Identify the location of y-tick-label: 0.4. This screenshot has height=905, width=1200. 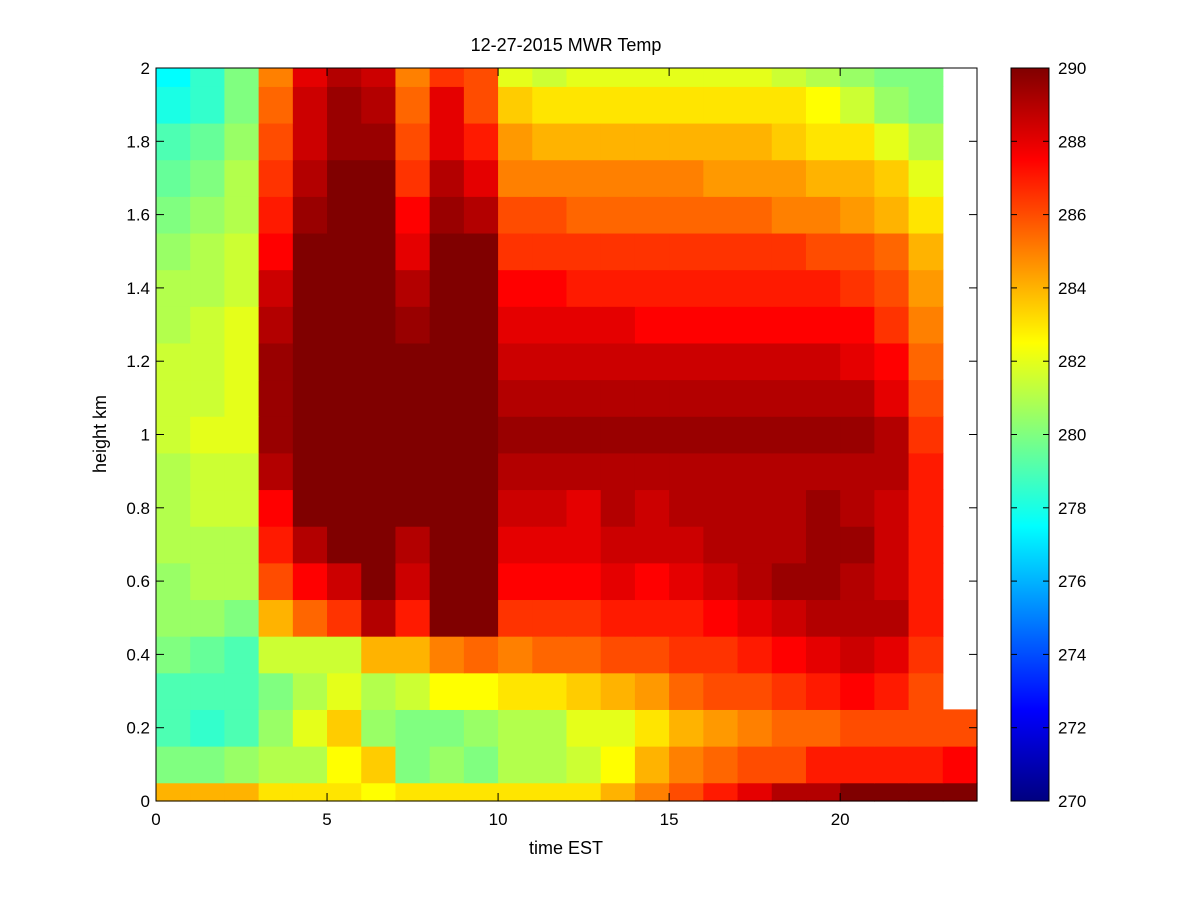
(138, 654).